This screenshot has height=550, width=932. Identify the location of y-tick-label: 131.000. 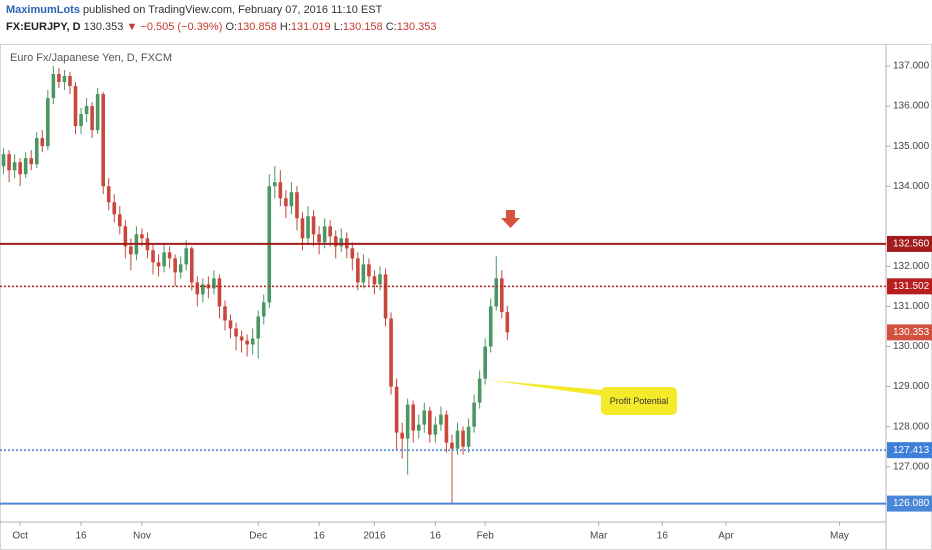
(911, 306).